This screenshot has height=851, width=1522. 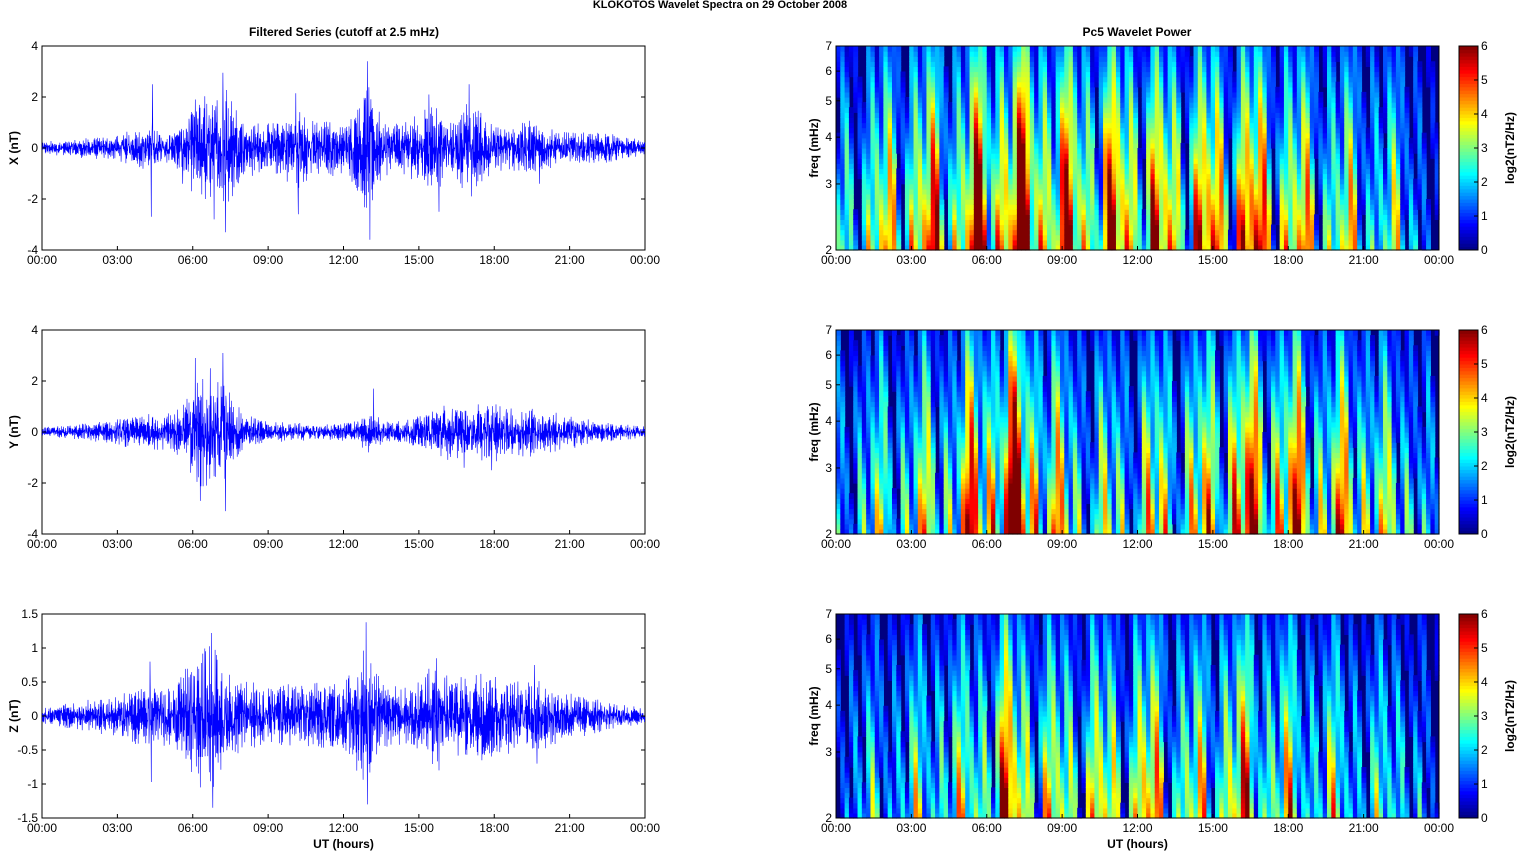 What do you see at coordinates (117, 260) in the screenshot?
I see `line-panel-1-x-tick-label: 03:00` at bounding box center [117, 260].